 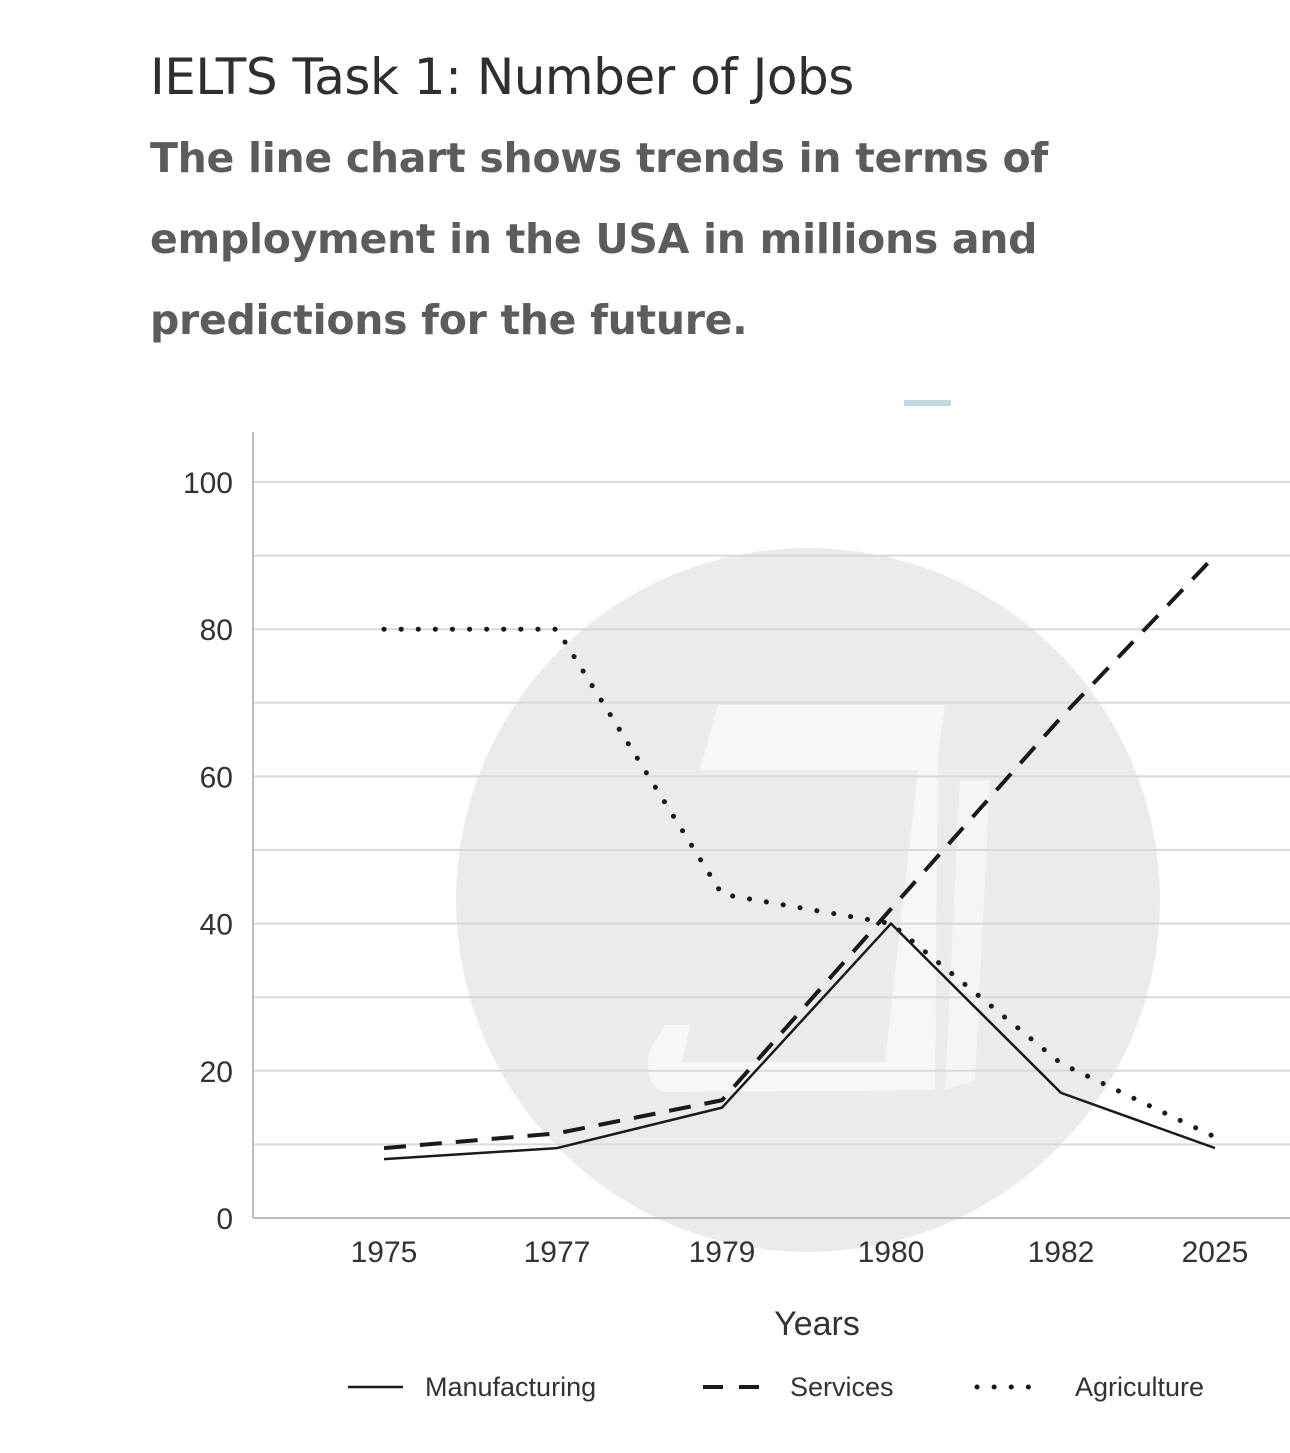 I want to click on x-tick-label: 1979, so click(x=722, y=1252).